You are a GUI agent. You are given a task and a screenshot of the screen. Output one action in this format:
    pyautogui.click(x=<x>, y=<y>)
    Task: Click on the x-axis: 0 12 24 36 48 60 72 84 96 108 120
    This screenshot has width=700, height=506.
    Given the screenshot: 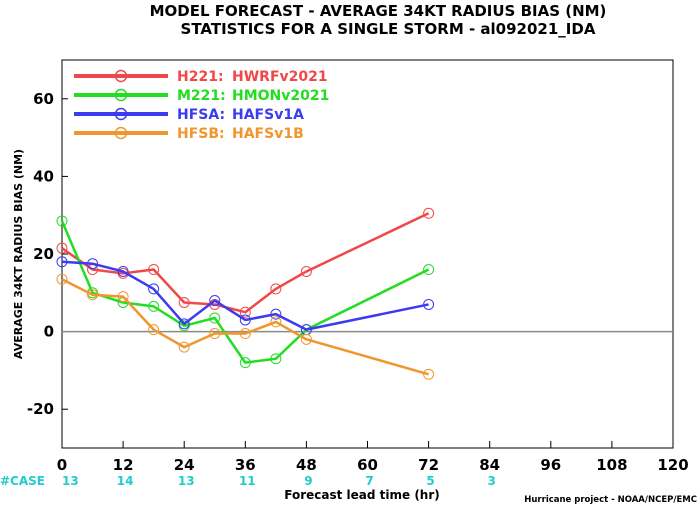 What is the action you would take?
    pyautogui.click(x=373, y=457)
    